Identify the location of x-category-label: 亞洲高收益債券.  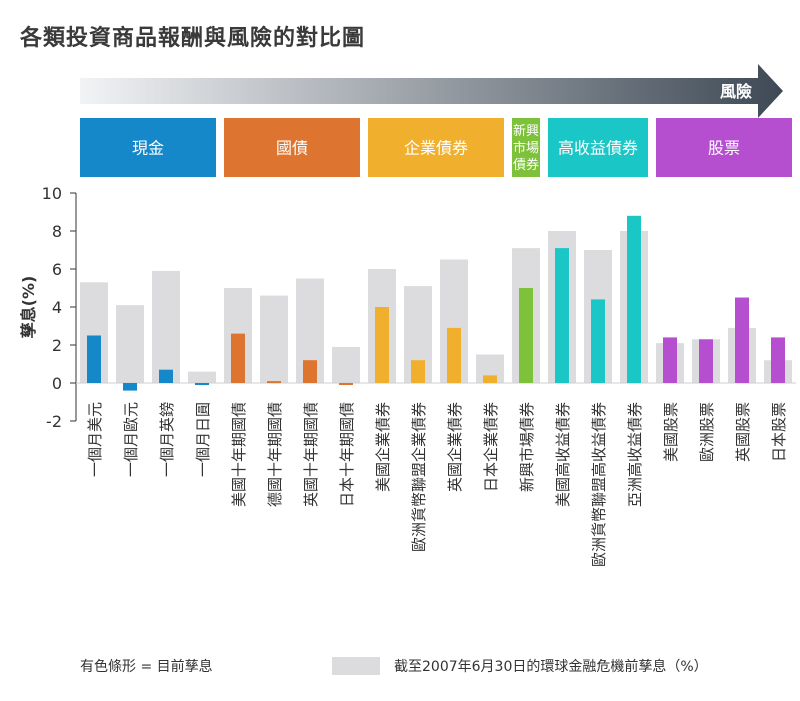
(635, 454).